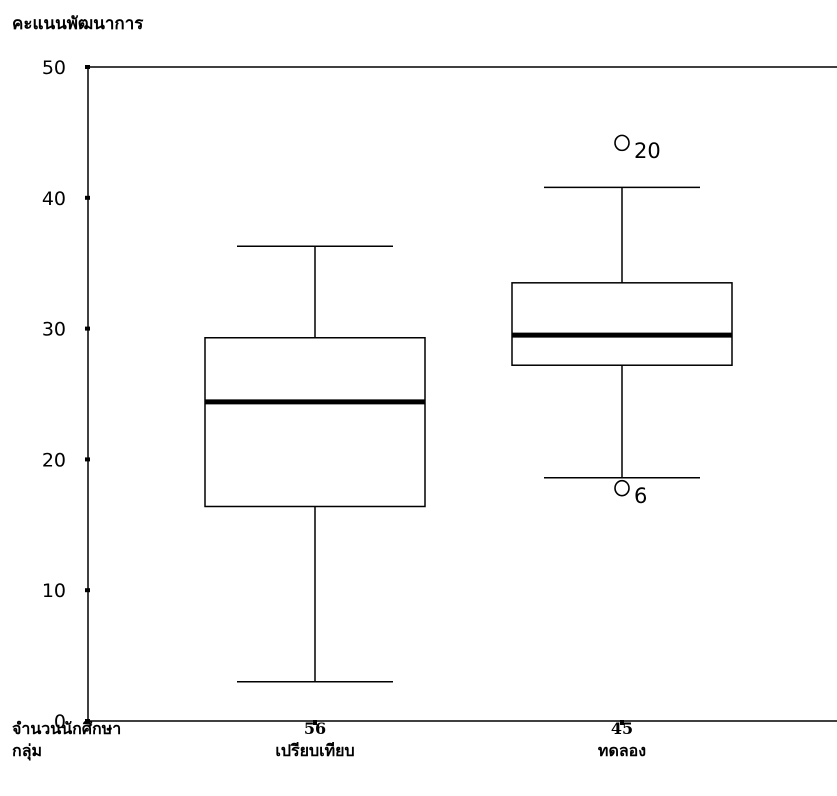  Describe the element at coordinates (54, 460) in the screenshot. I see `y-tick-label: 20` at that location.